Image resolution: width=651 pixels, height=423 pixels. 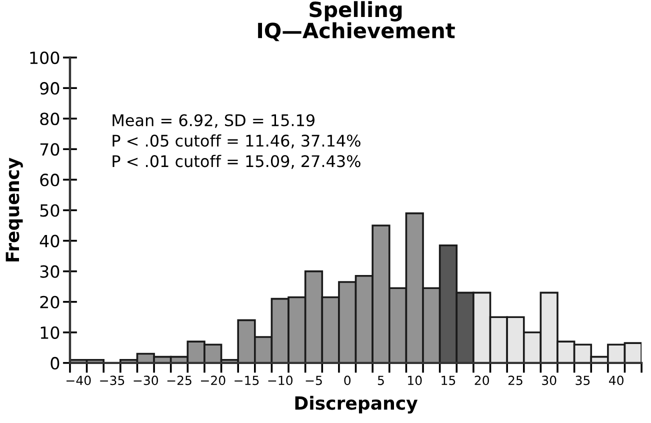 I want to click on y-tick-label: 80, so click(x=50, y=119).